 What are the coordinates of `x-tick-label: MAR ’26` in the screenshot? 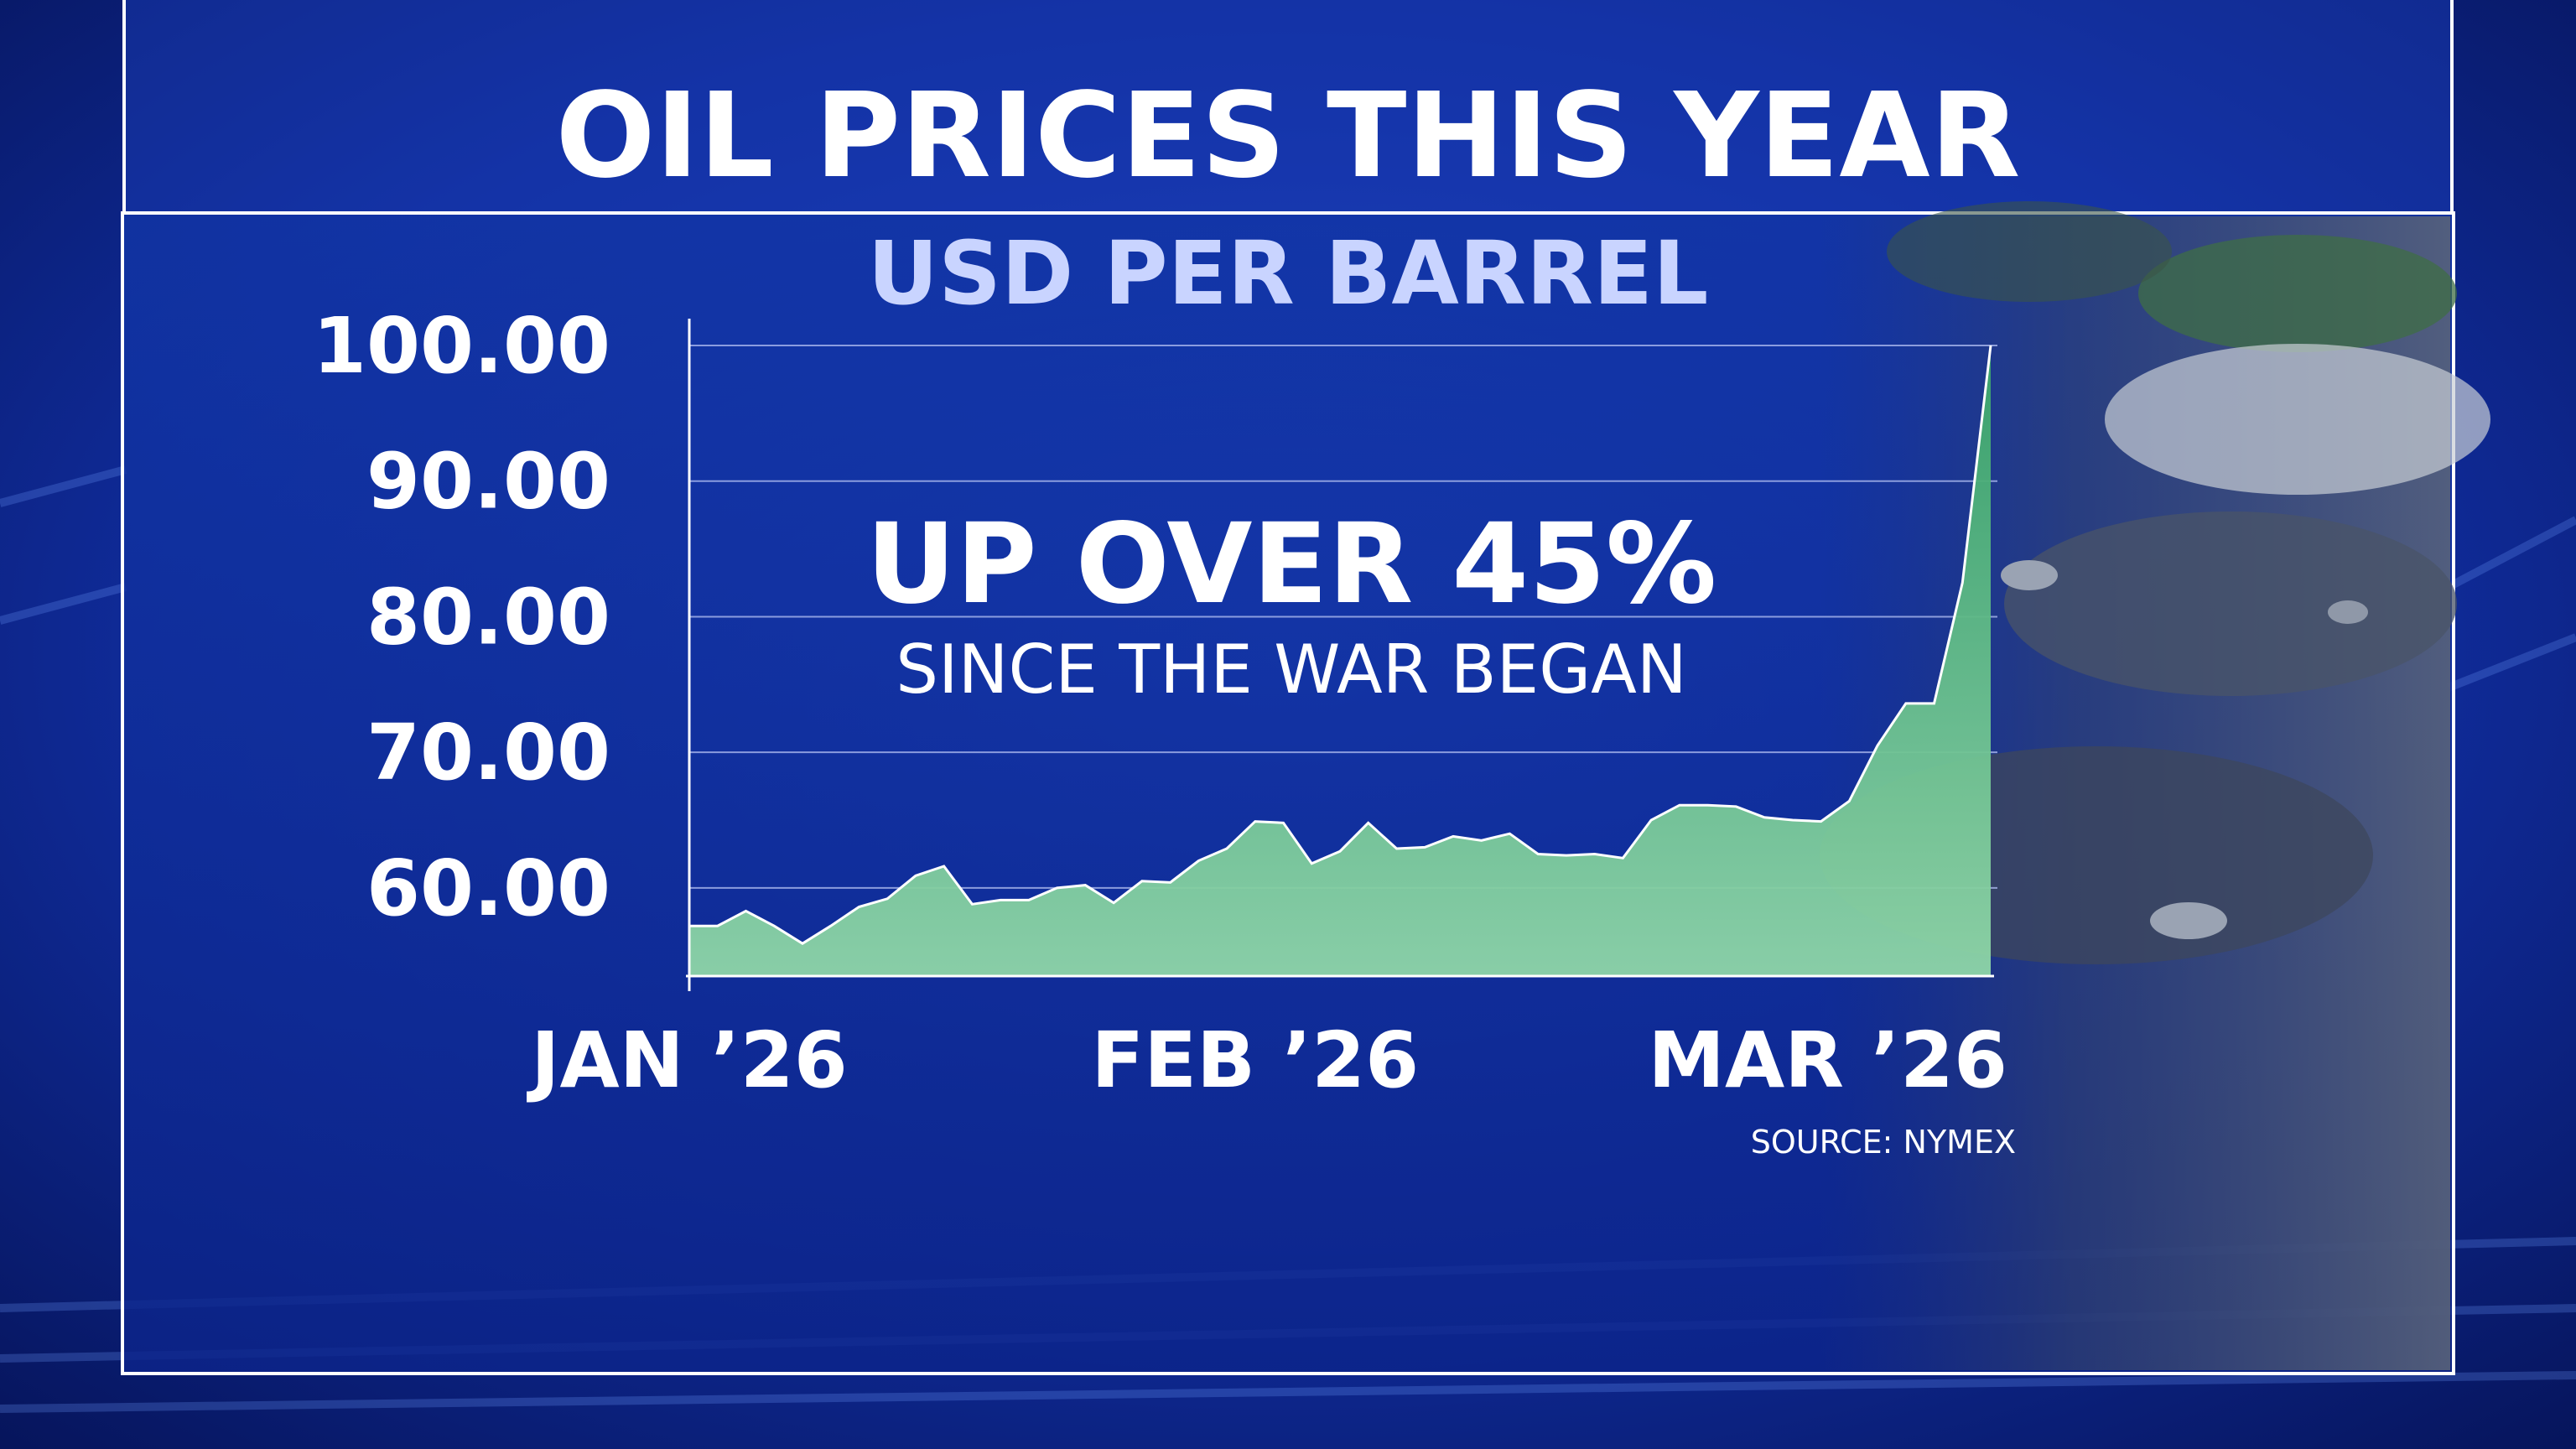 It's located at (1827, 1060).